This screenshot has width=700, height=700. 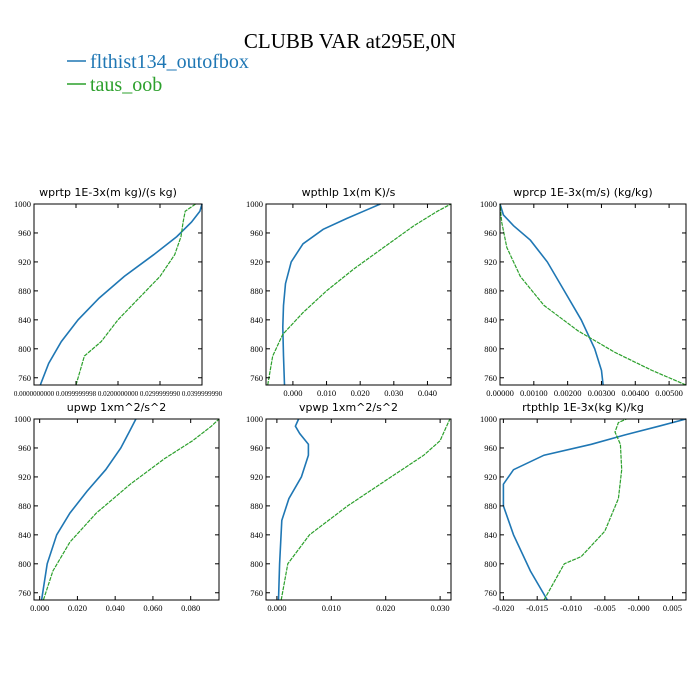 I want to click on x-tick-label: -0.005, so click(x=605, y=608).